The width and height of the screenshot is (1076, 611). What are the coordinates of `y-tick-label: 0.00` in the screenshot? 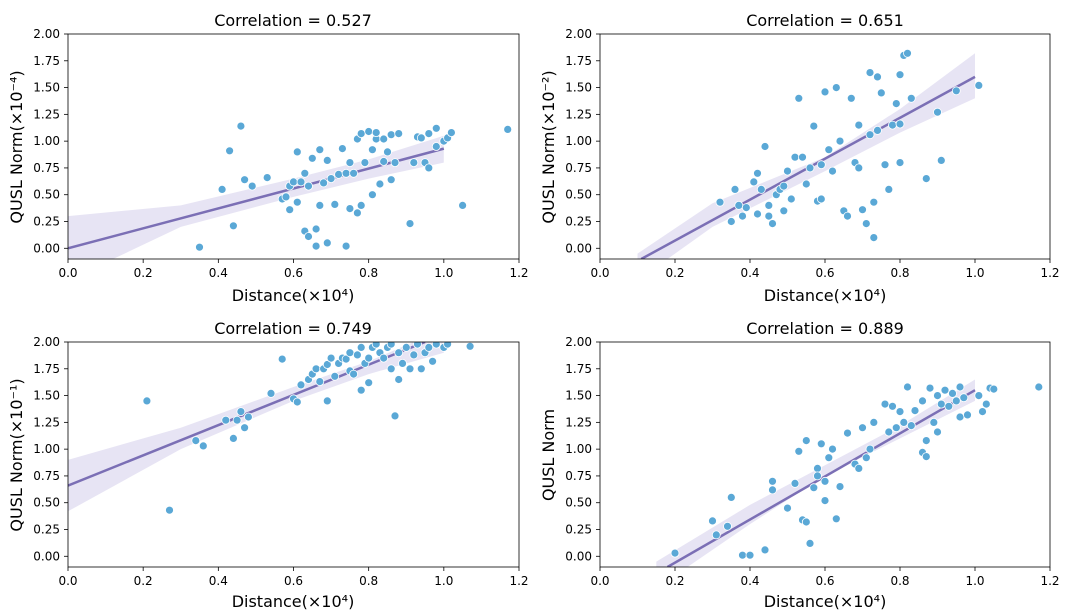 It's located at (578, 556).